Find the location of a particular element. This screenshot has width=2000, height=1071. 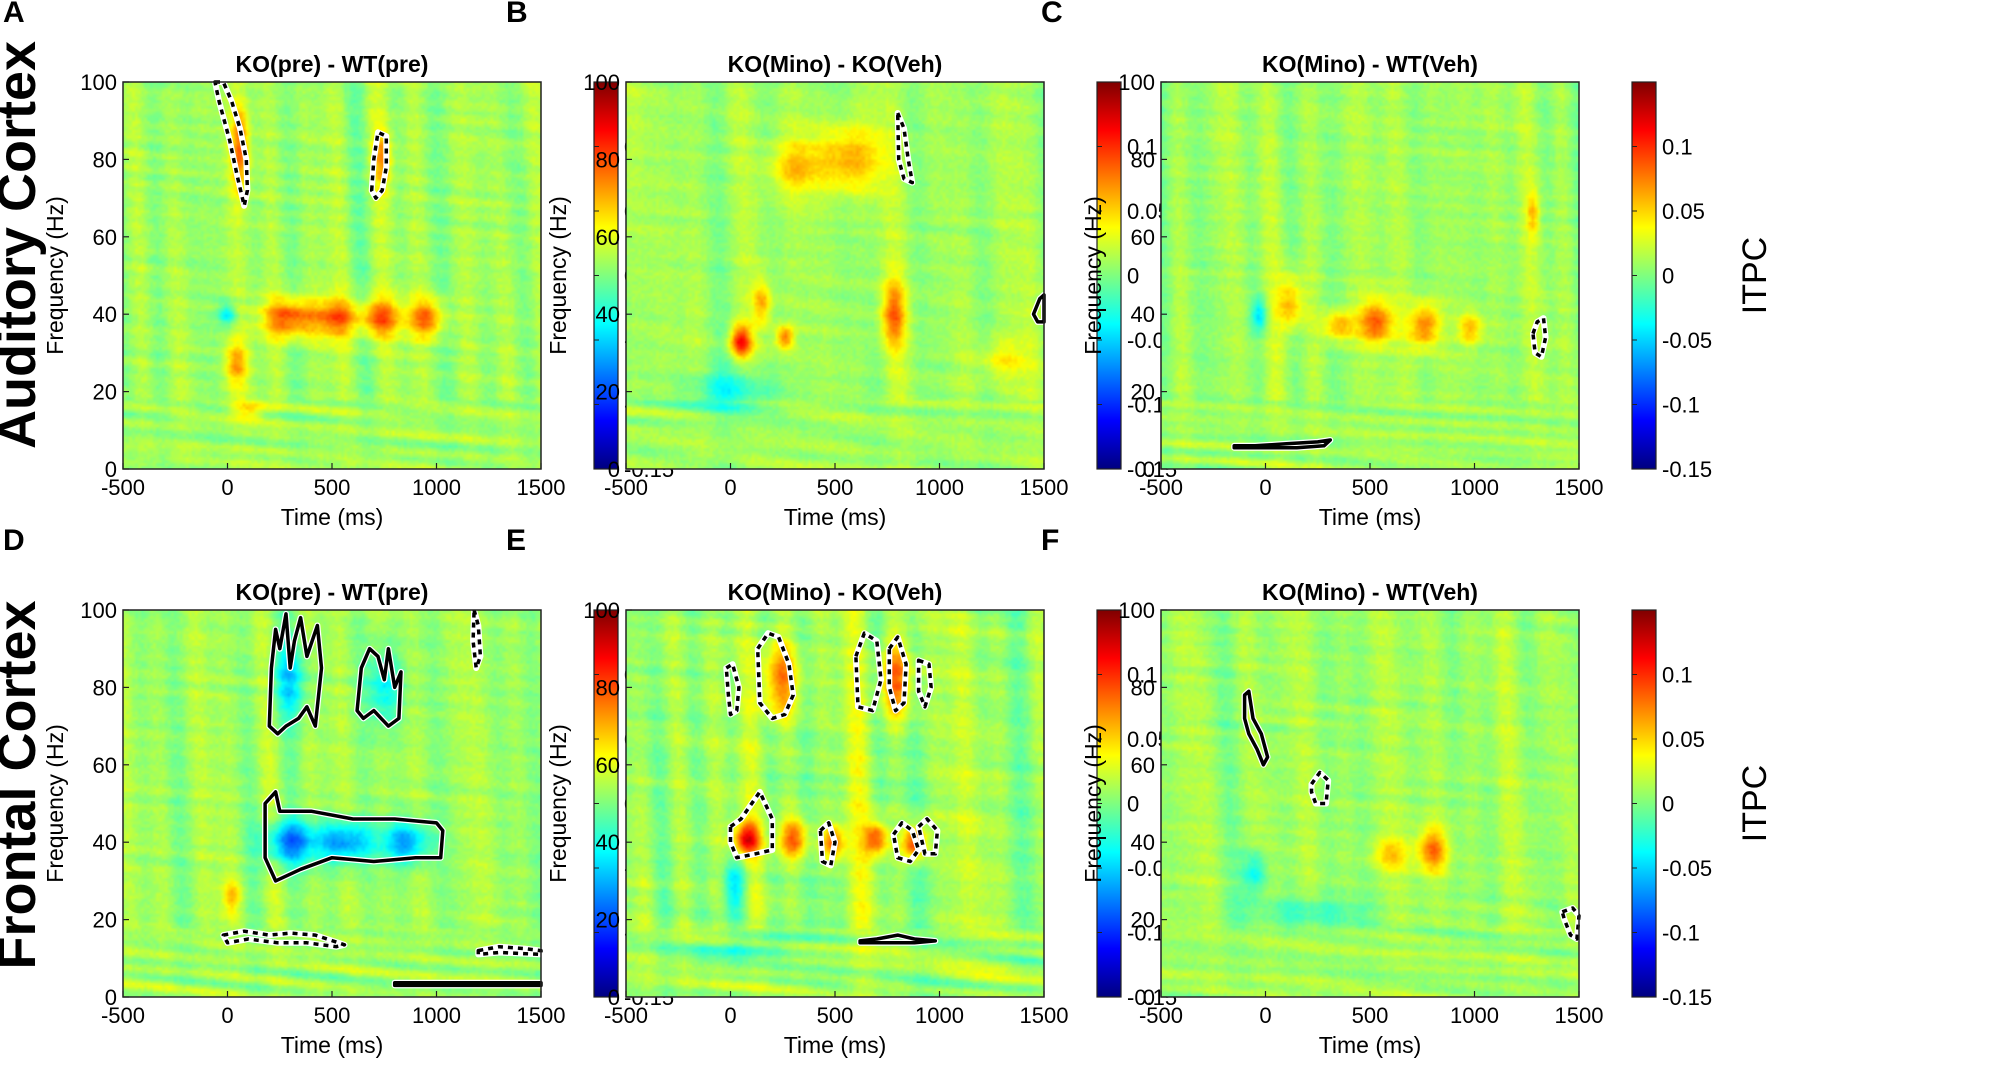

row-label-auditory: Auditory Cortex is located at coordinates (23, 245).